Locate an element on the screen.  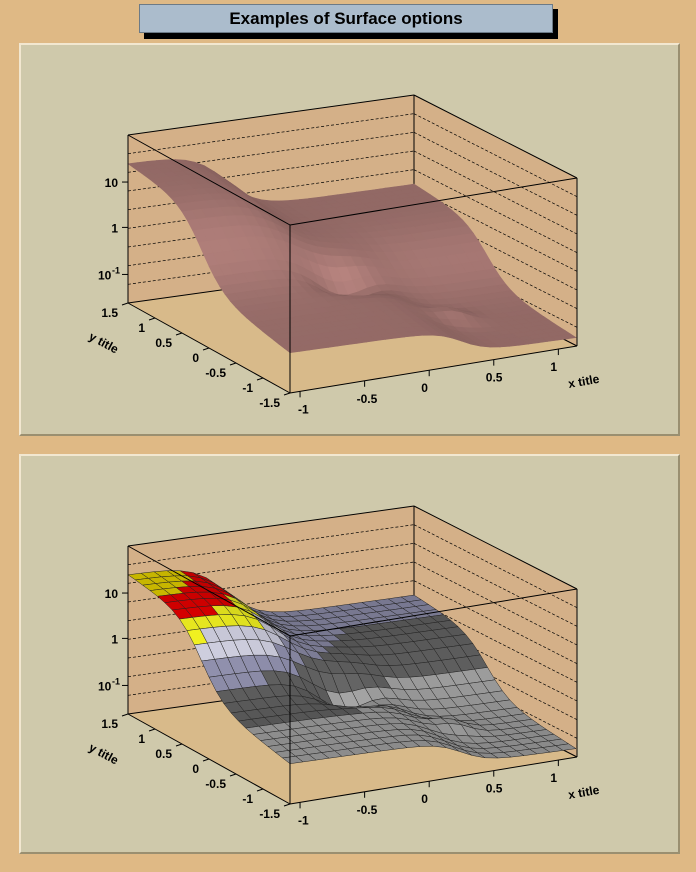
mesh-surface is located at coordinates (352, 667).